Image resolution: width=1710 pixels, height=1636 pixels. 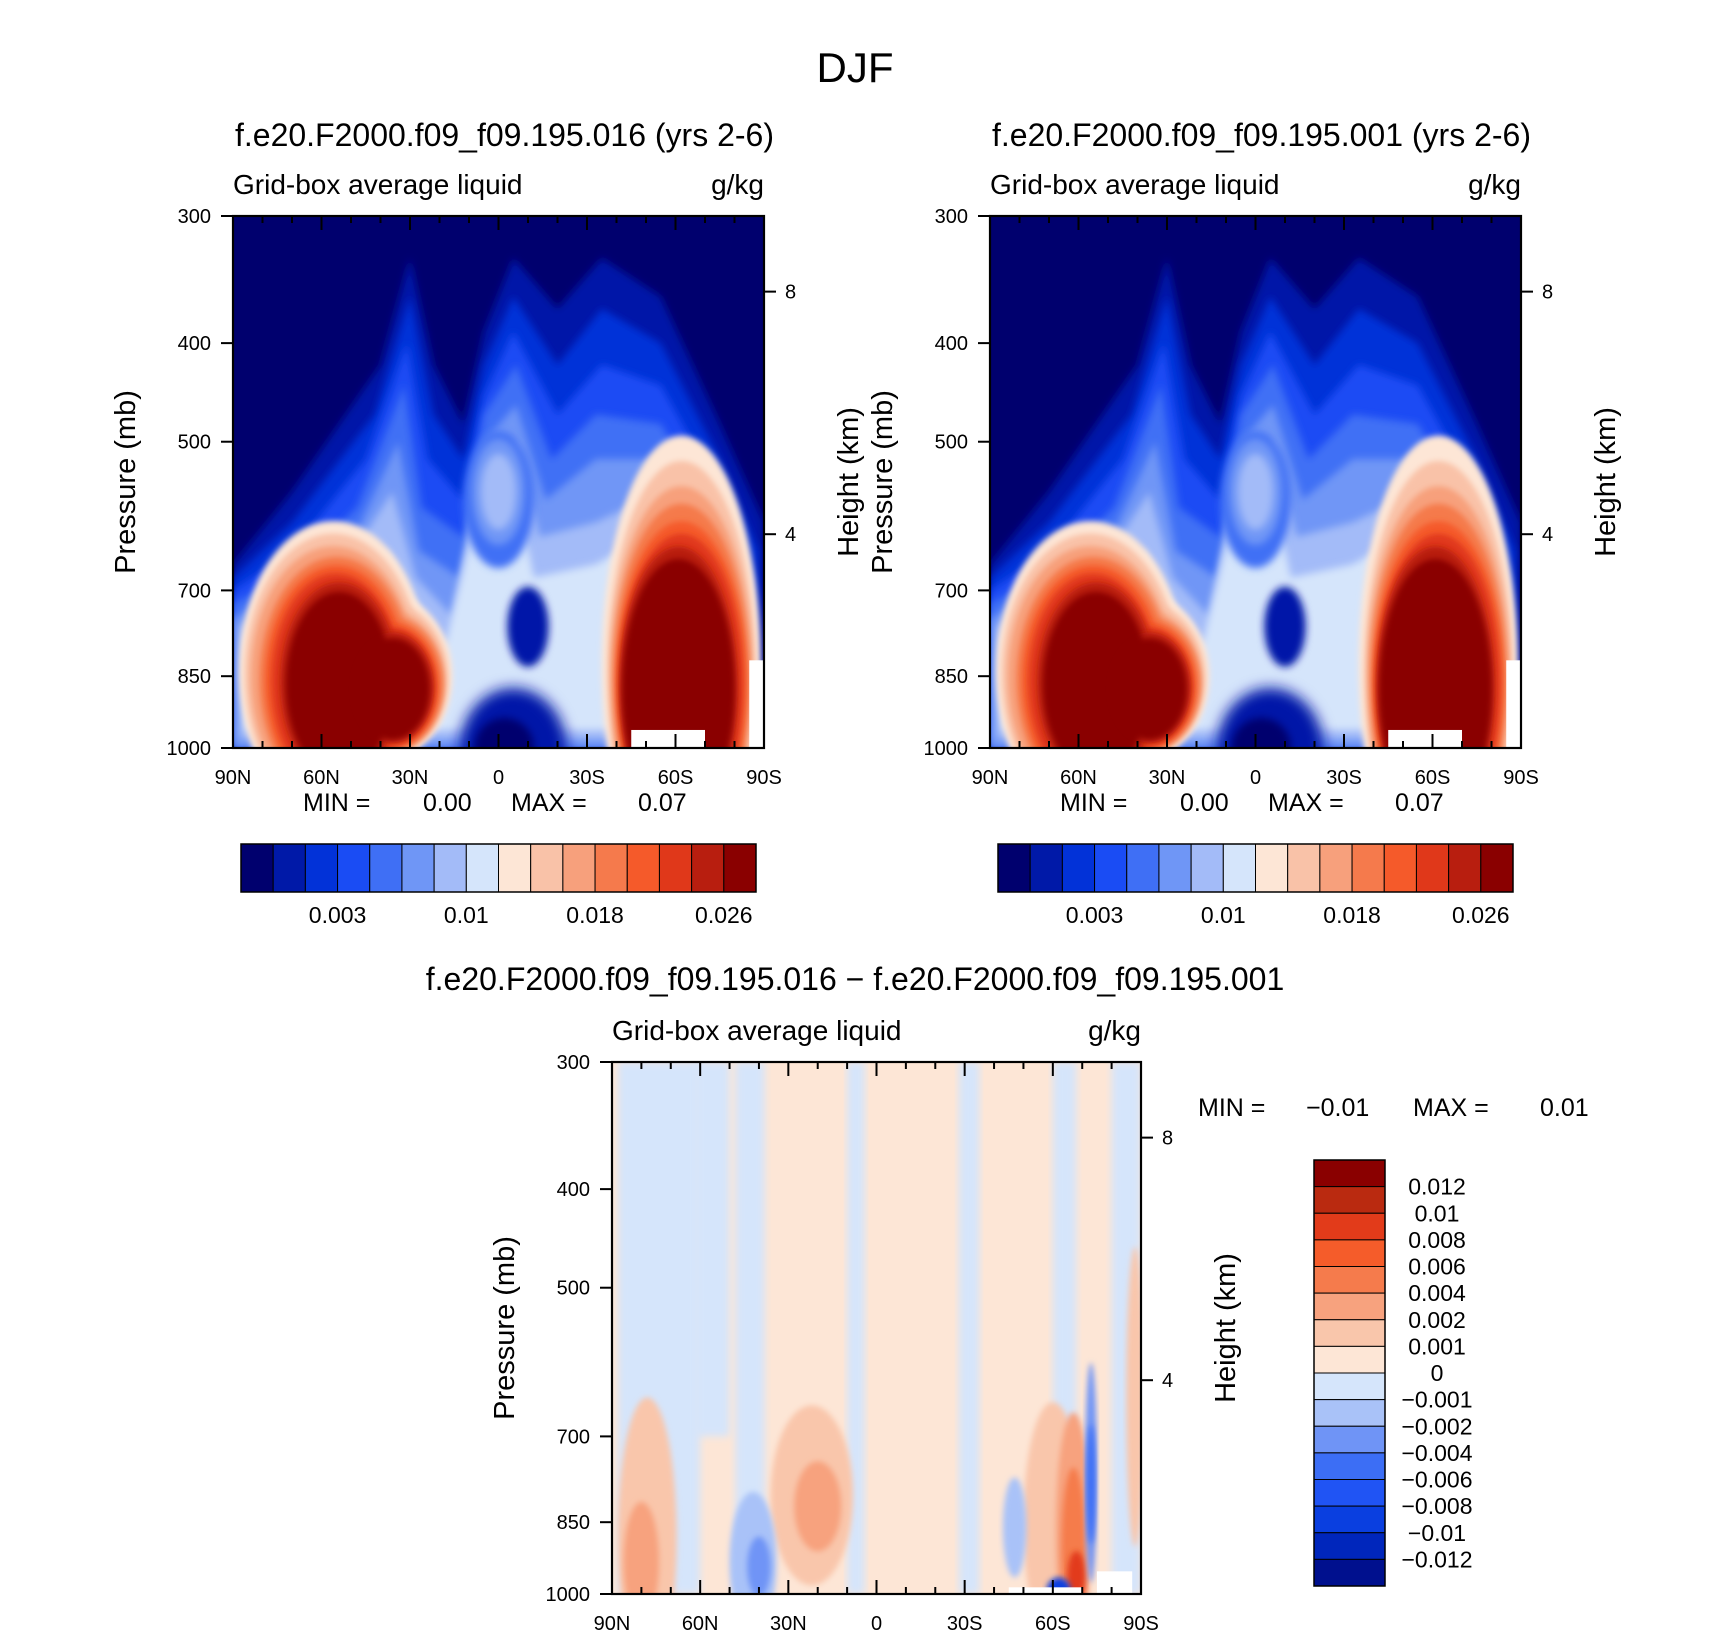 What do you see at coordinates (1437, 1293) in the screenshot?
I see `colorbar-label: 0.004` at bounding box center [1437, 1293].